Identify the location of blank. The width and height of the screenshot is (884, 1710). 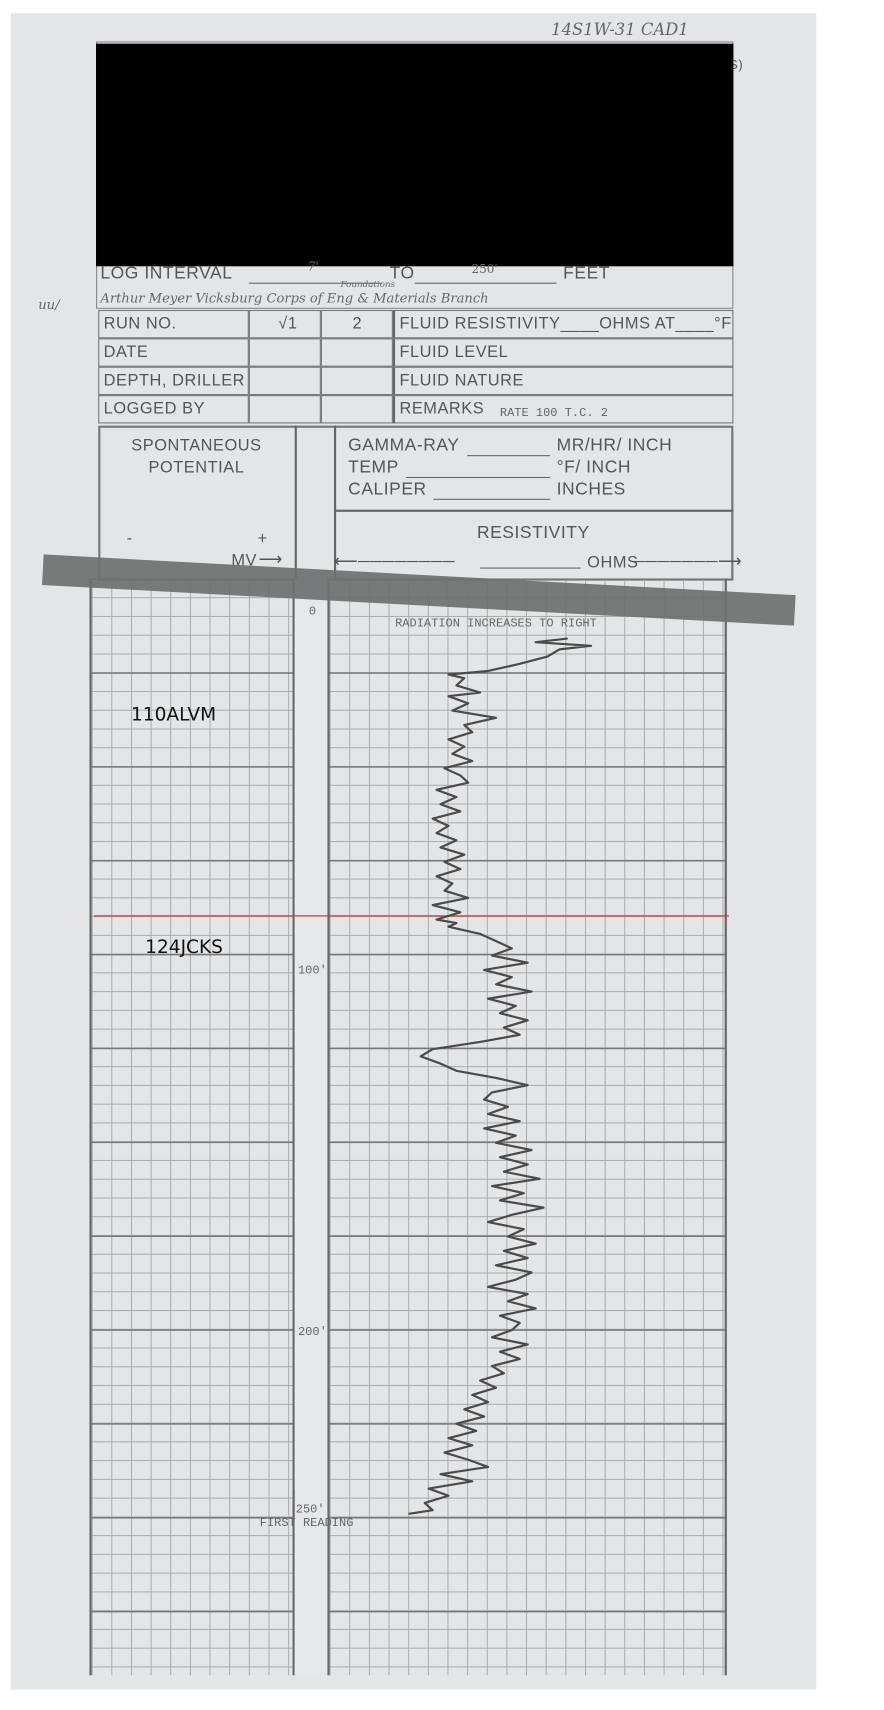
(492, 499).